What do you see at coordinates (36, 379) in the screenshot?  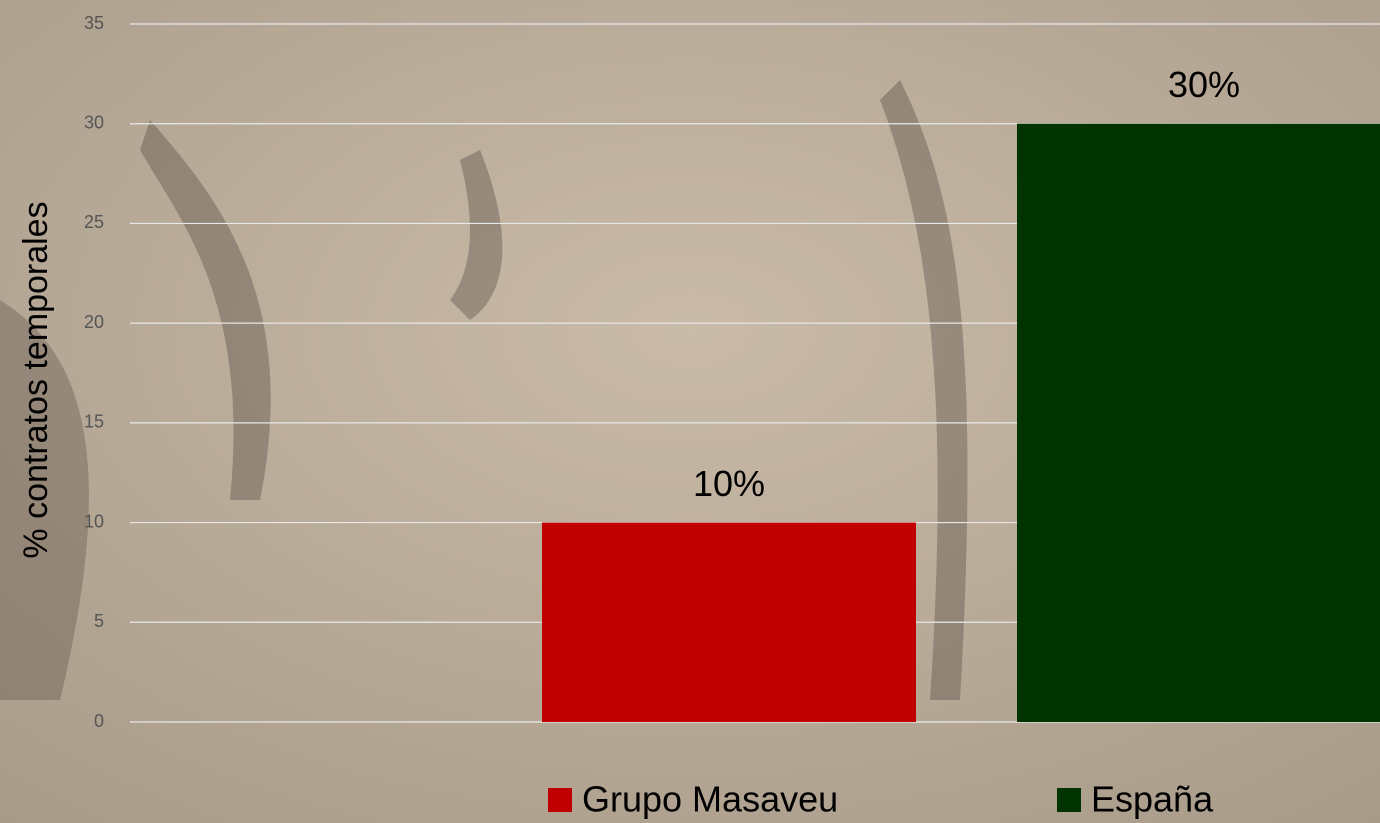 I see `y-axis-label: % contratos temporales` at bounding box center [36, 379].